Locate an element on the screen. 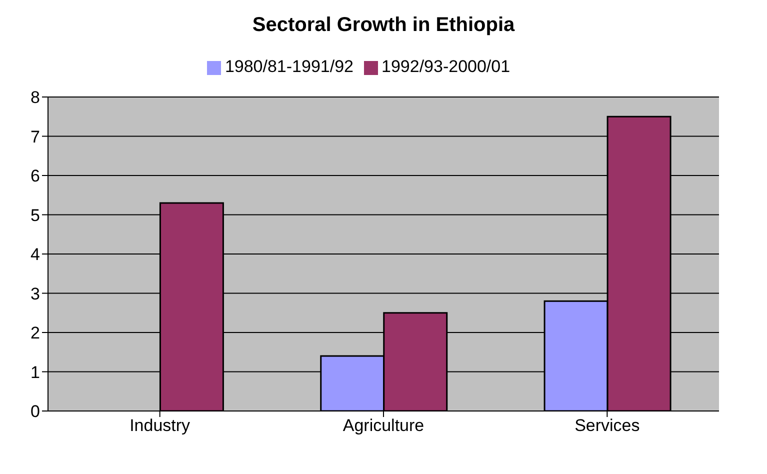 The image size is (767, 474). y-tick-label: 0 is located at coordinates (35, 412).